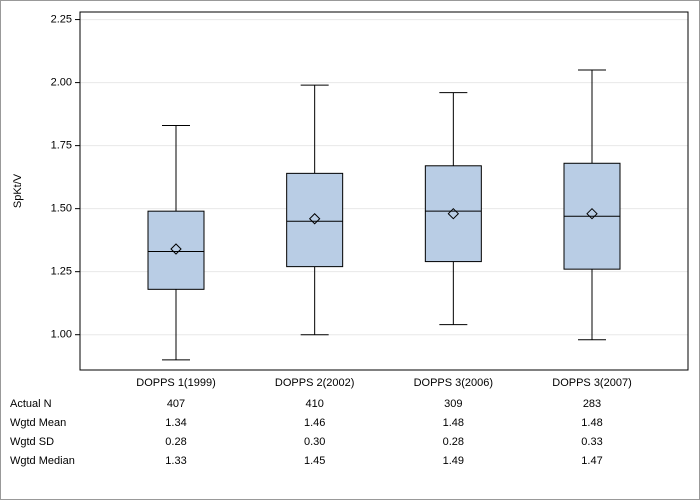 The image size is (700, 500). I want to click on y-tick-label: 1.00, so click(61, 335).